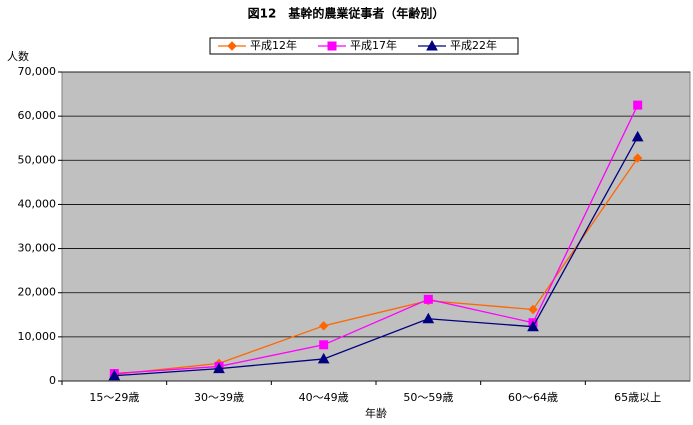 The image size is (693, 425). What do you see at coordinates (428, 397) in the screenshot?
I see `x-tick-label: 50～59歳` at bounding box center [428, 397].